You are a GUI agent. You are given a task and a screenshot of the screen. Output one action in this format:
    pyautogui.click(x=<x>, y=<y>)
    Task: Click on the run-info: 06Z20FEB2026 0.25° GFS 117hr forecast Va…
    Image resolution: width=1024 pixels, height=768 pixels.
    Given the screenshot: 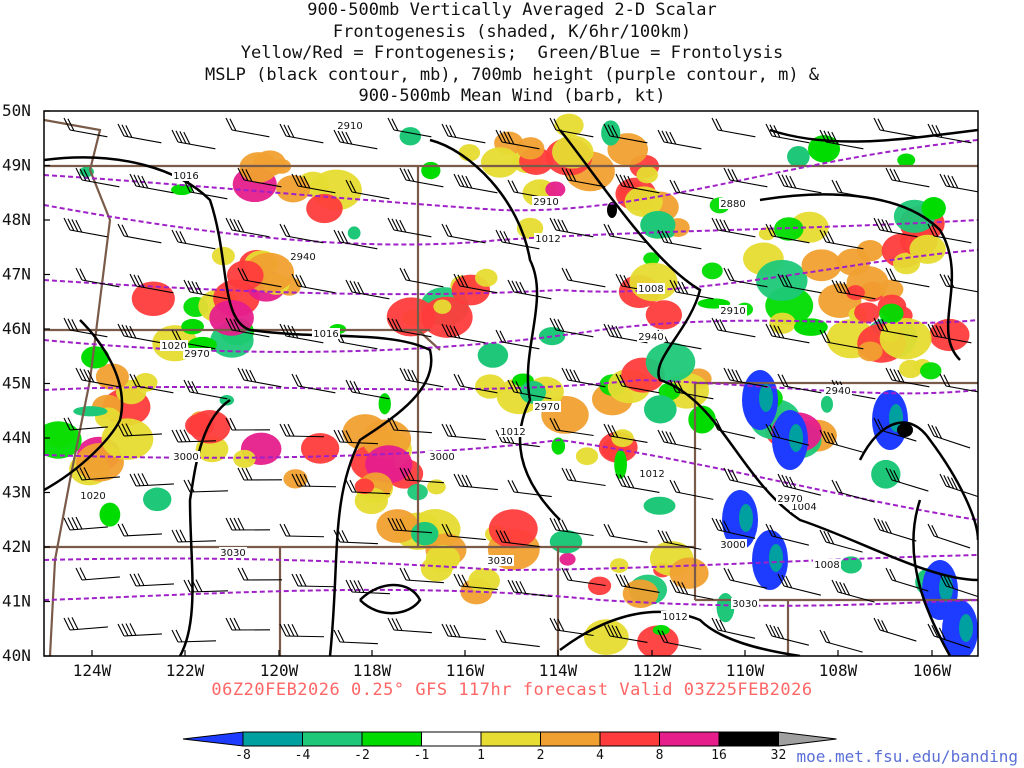 What is the action you would take?
    pyautogui.click(x=512, y=690)
    